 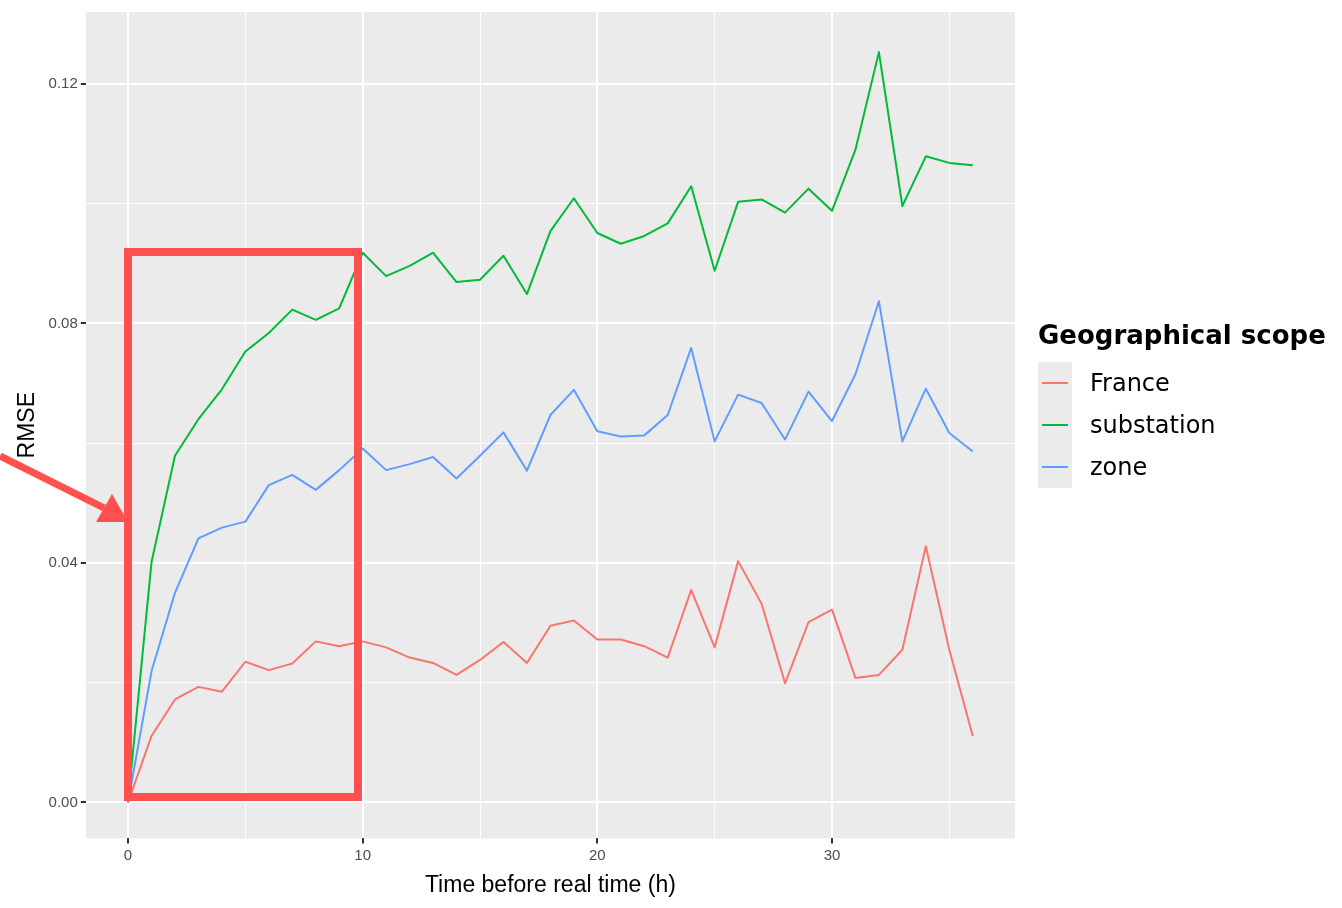 I want to click on y-tick-label: 0.08, so click(x=63, y=322).